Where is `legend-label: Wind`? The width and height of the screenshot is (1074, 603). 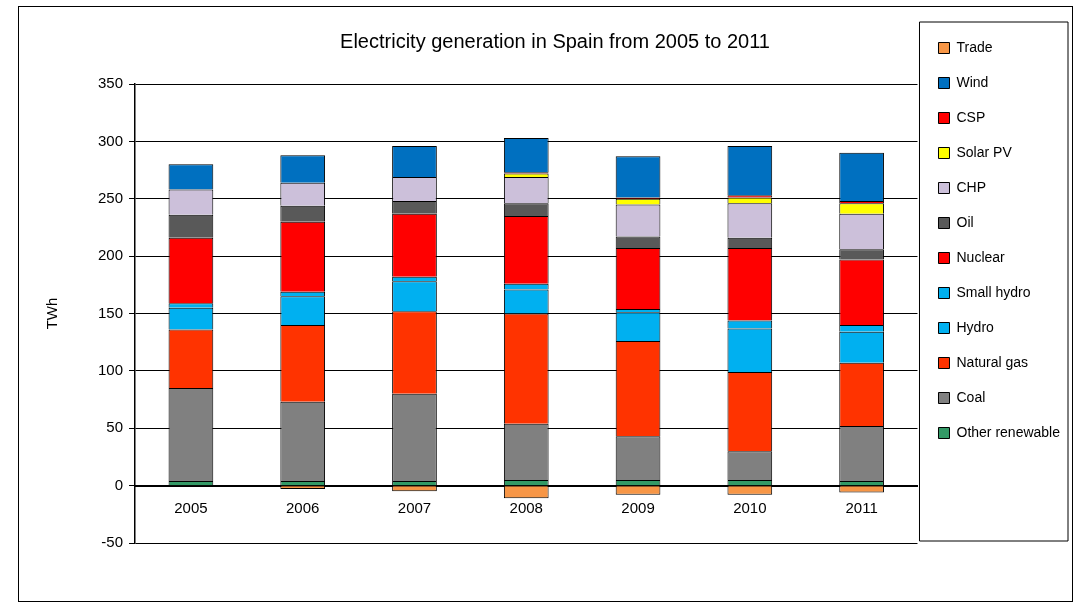 legend-label: Wind is located at coordinates (972, 81).